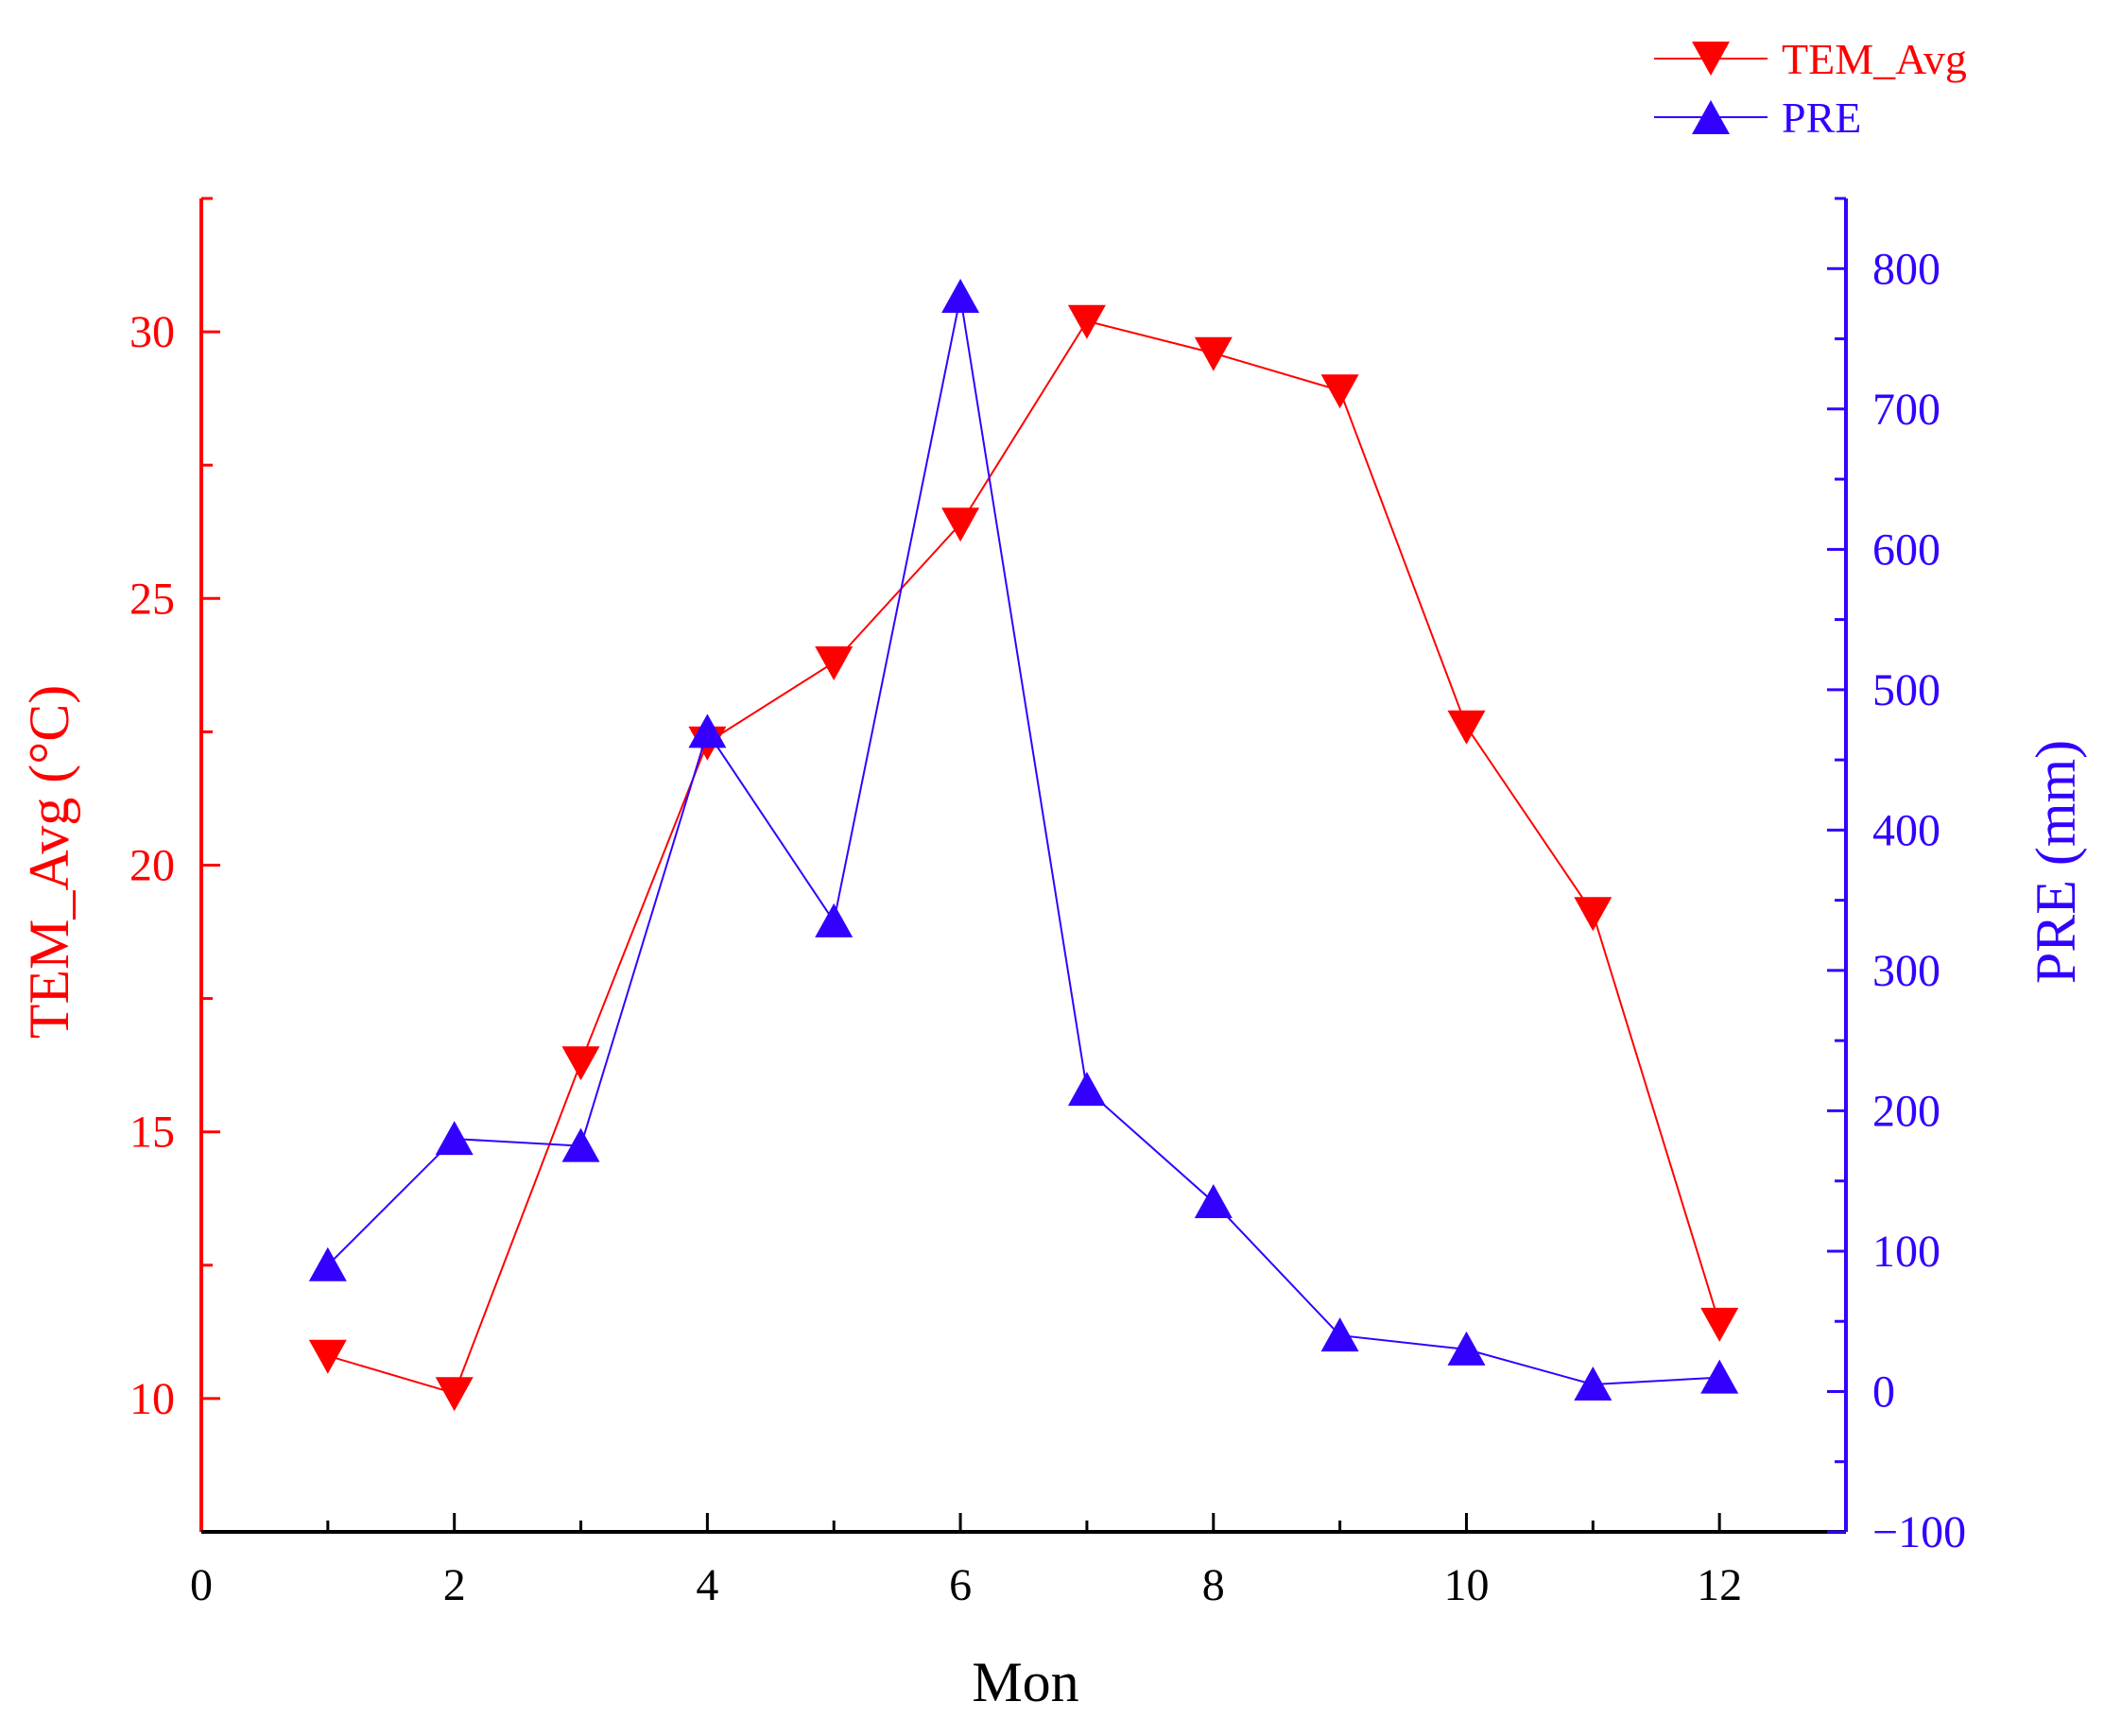 Image resolution: width=2104 pixels, height=1736 pixels. Describe the element at coordinates (1466, 1585) in the screenshot. I see `x-tick-label: 10` at that location.